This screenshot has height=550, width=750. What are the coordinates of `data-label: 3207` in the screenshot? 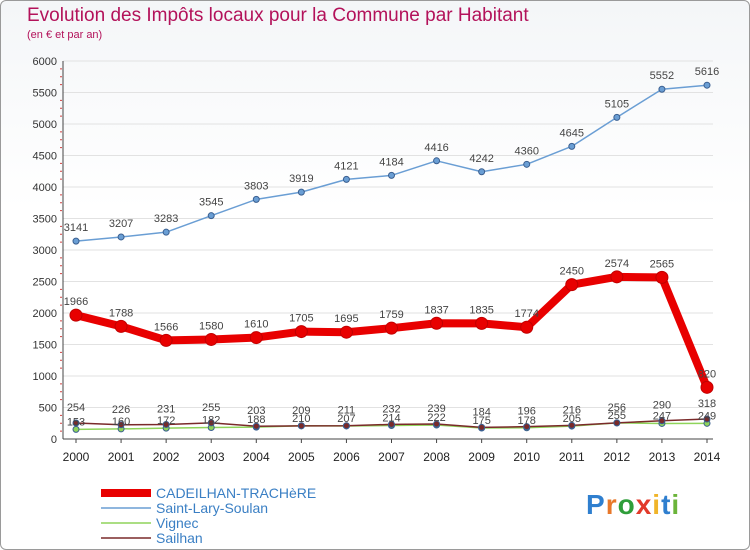 It's located at (121, 224).